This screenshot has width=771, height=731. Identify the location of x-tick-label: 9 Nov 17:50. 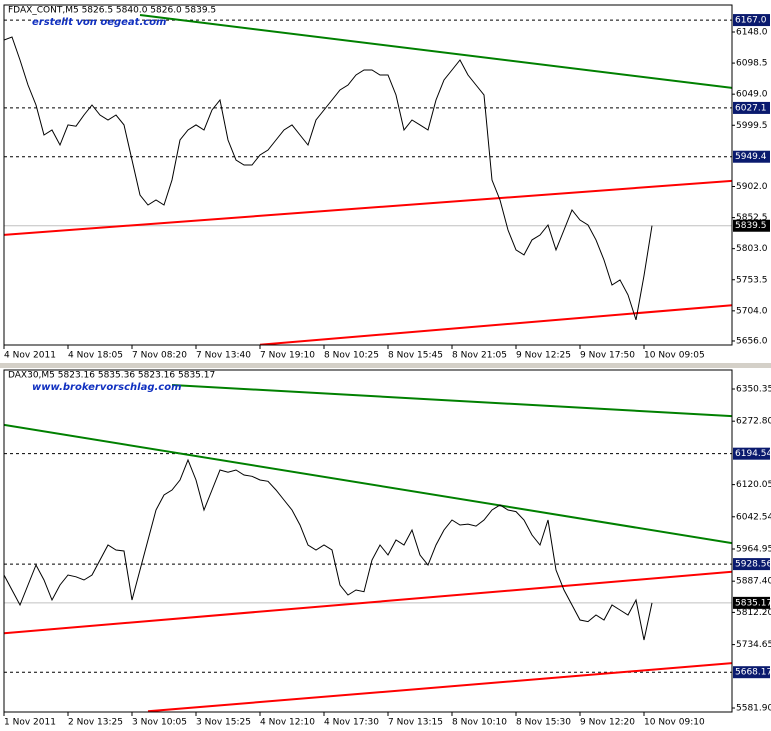
(607, 356).